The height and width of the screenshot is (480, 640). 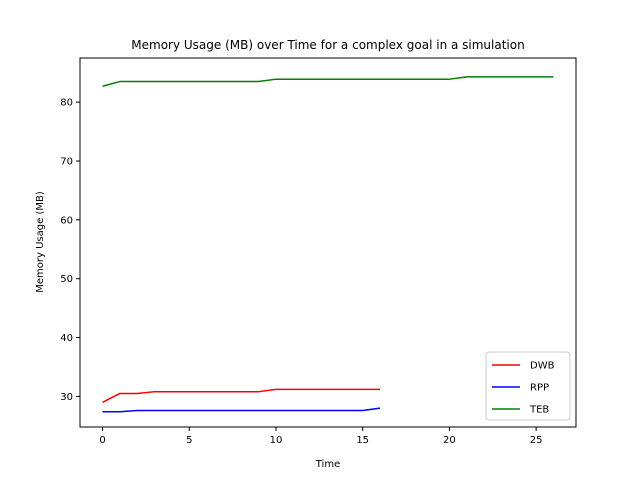 What do you see at coordinates (539, 410) in the screenshot?
I see `legend-label-teb: TEB` at bounding box center [539, 410].